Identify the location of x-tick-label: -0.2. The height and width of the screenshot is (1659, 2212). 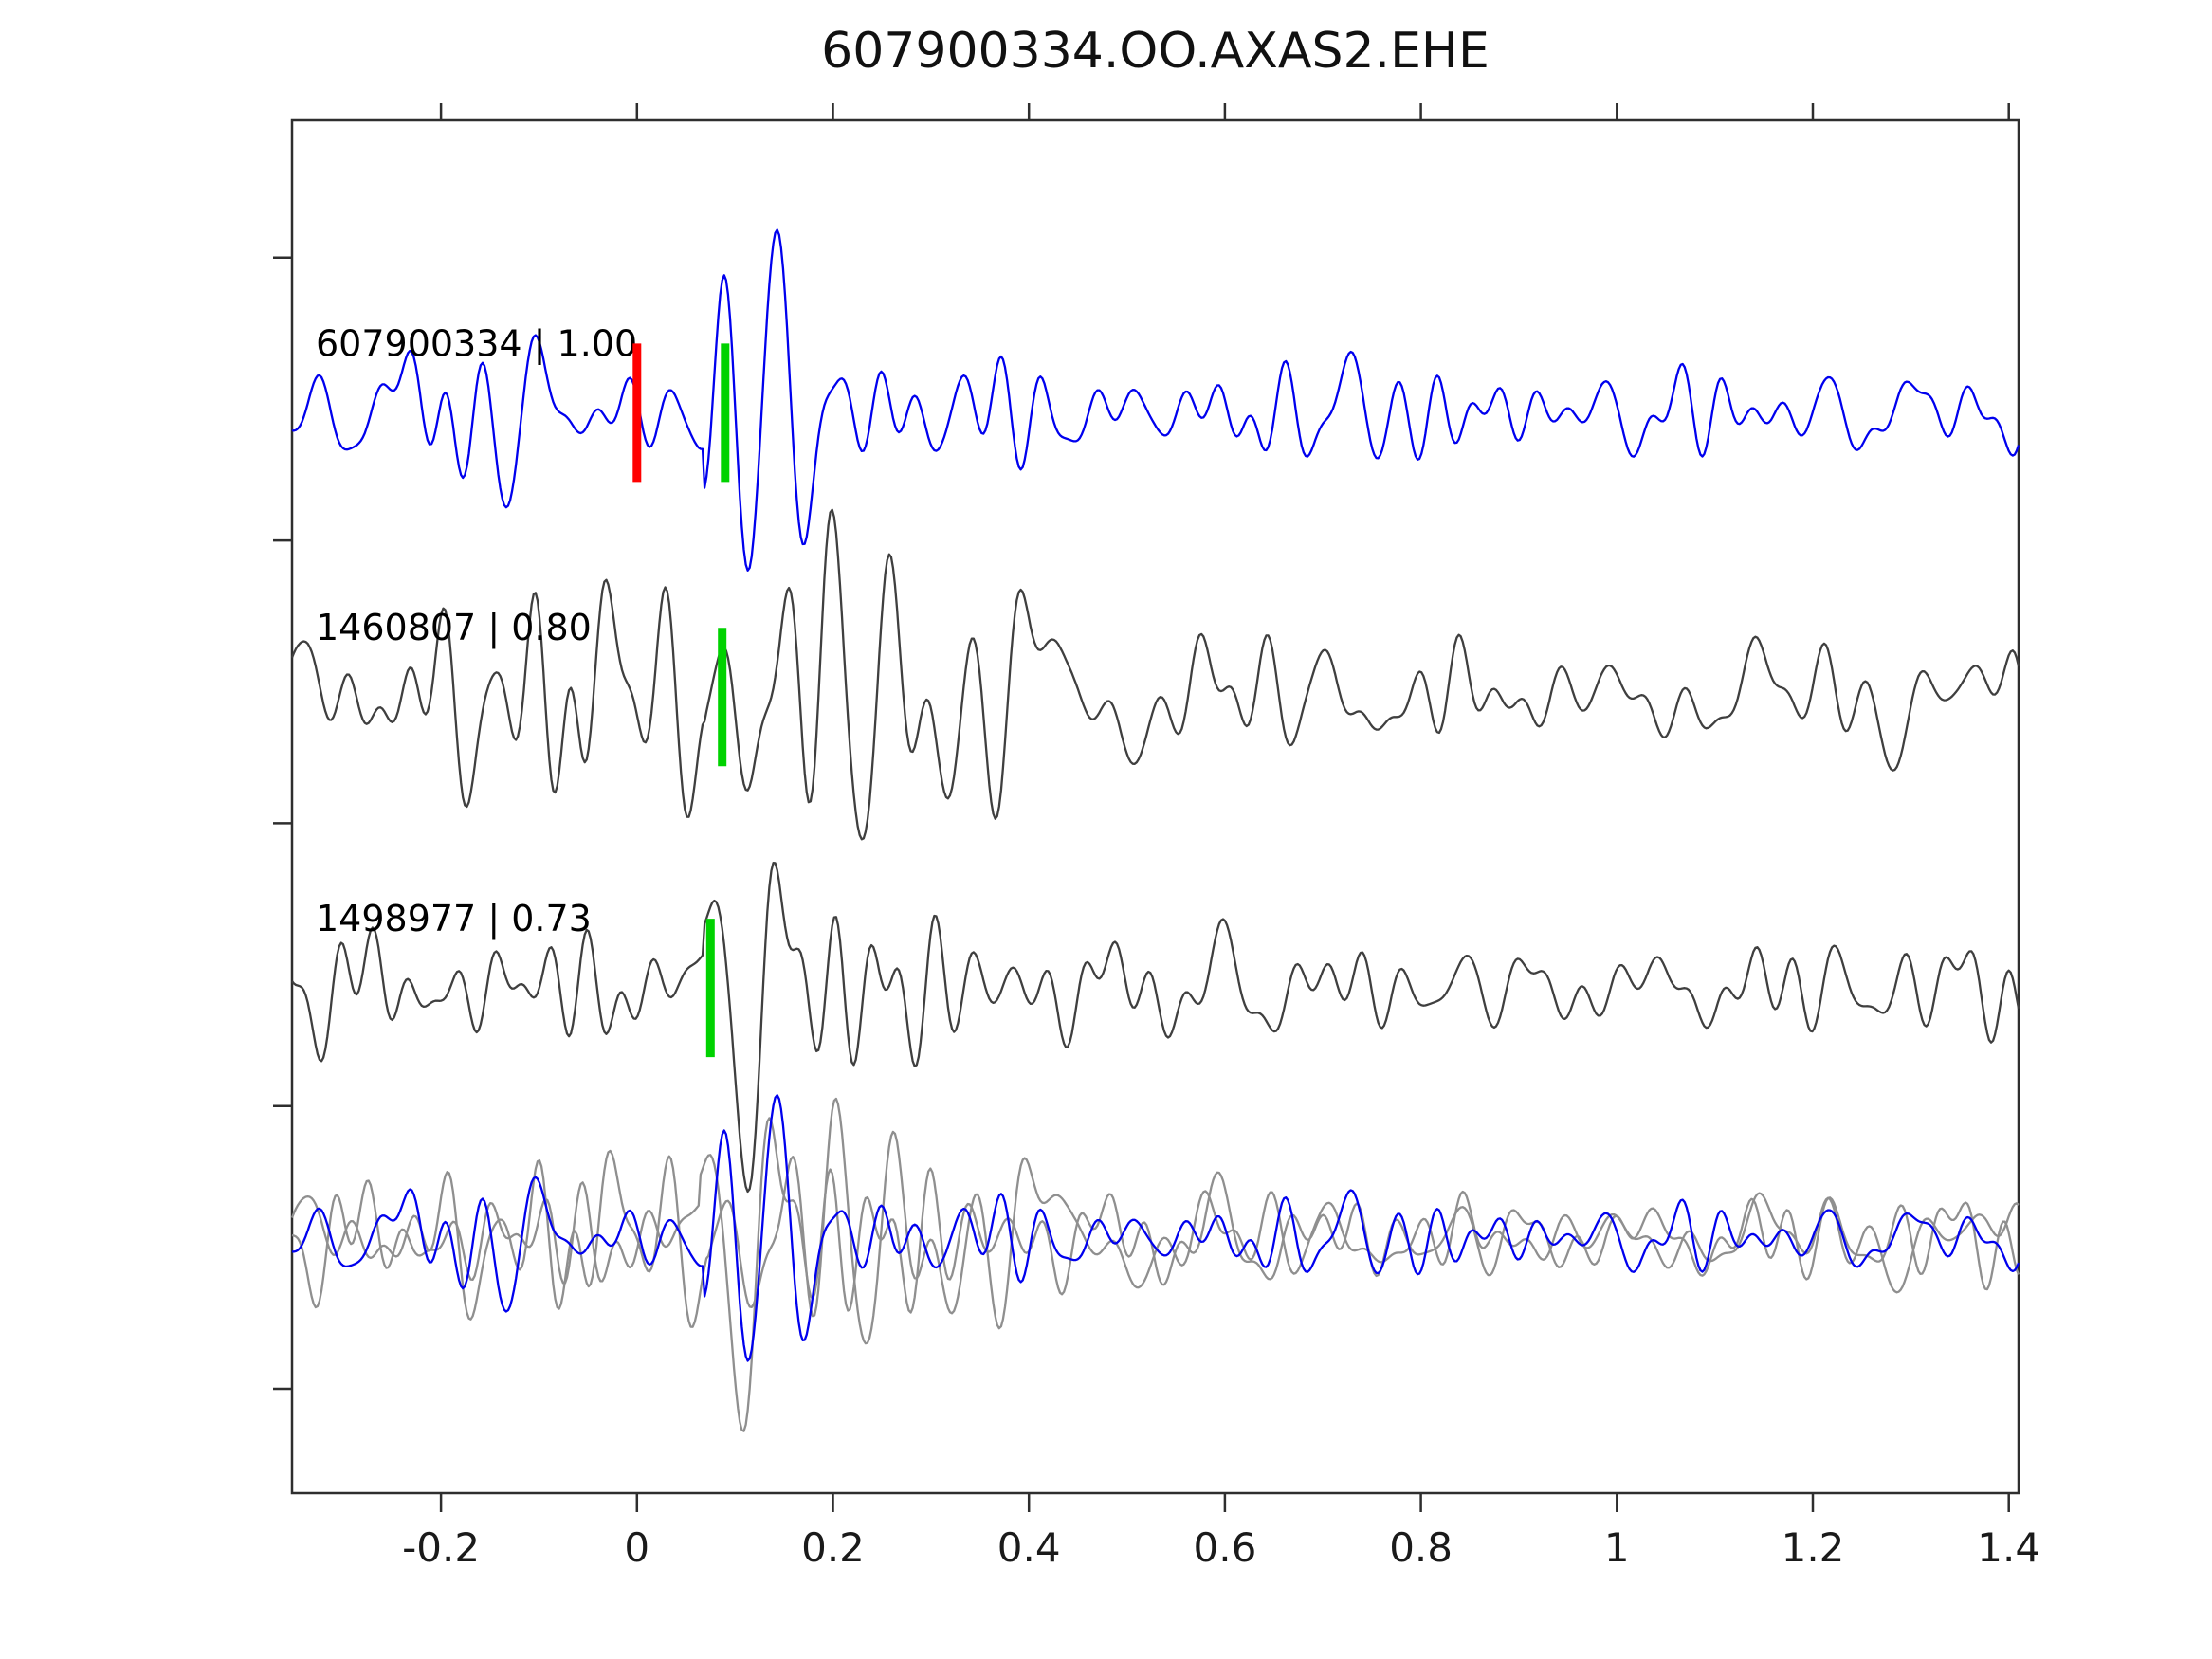
(441, 1547).